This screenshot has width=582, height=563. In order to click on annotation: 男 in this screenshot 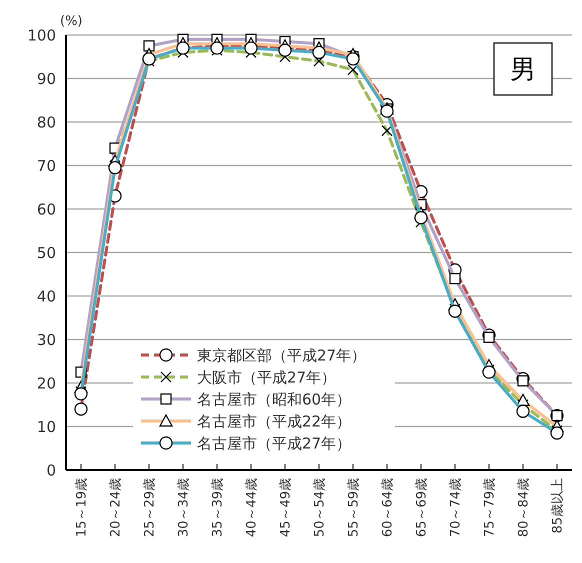, I will do `click(523, 70)`.